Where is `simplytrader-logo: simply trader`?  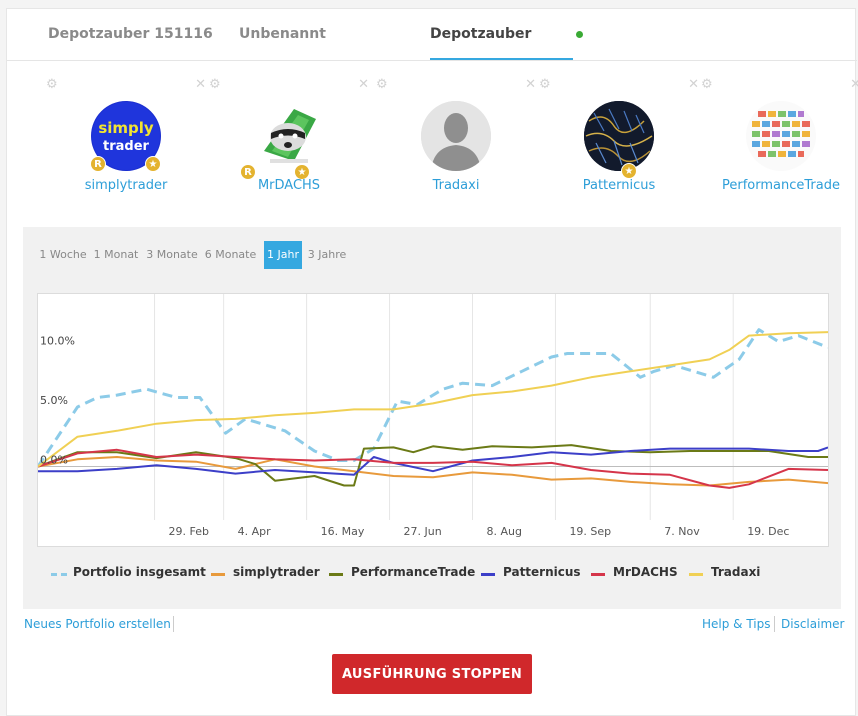 simplytrader-logo: simply trader is located at coordinates (126, 136).